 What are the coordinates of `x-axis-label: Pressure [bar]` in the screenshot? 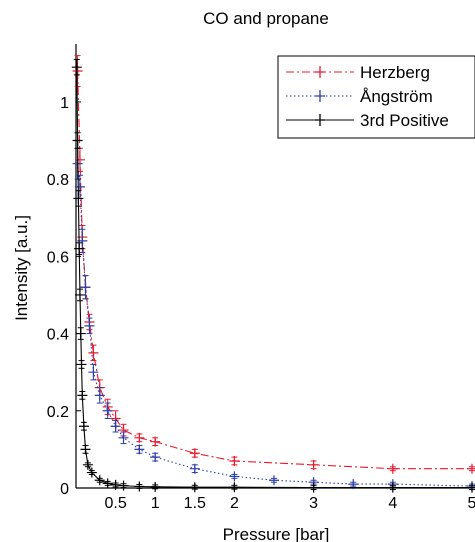 It's located at (276, 533).